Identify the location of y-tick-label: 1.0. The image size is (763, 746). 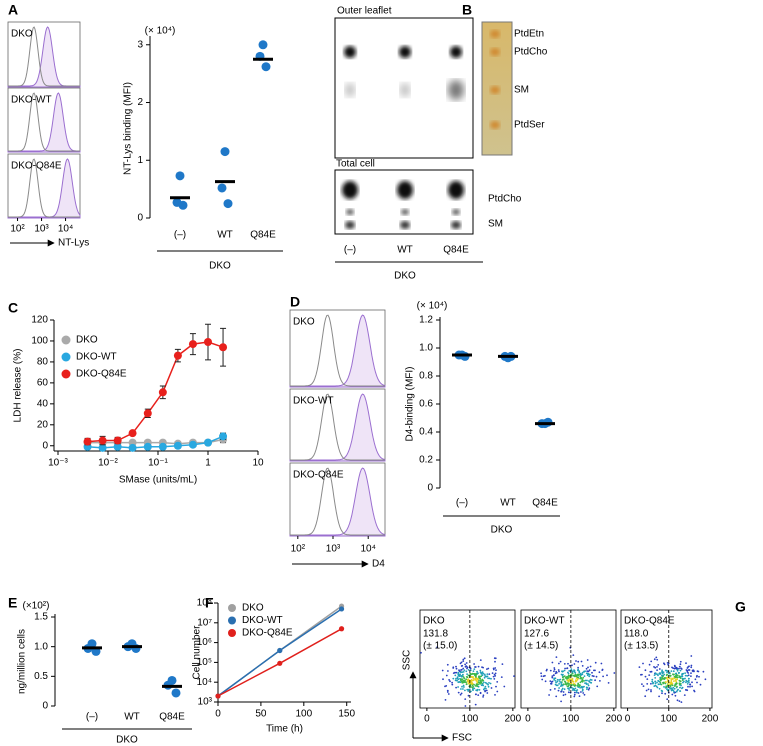
(41, 646).